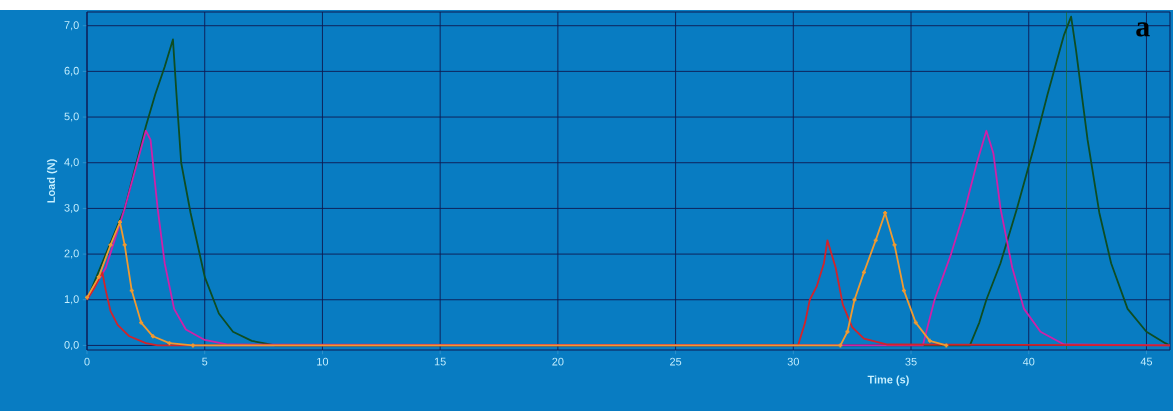  I want to click on x-tick-label: 40, so click(1028, 361).